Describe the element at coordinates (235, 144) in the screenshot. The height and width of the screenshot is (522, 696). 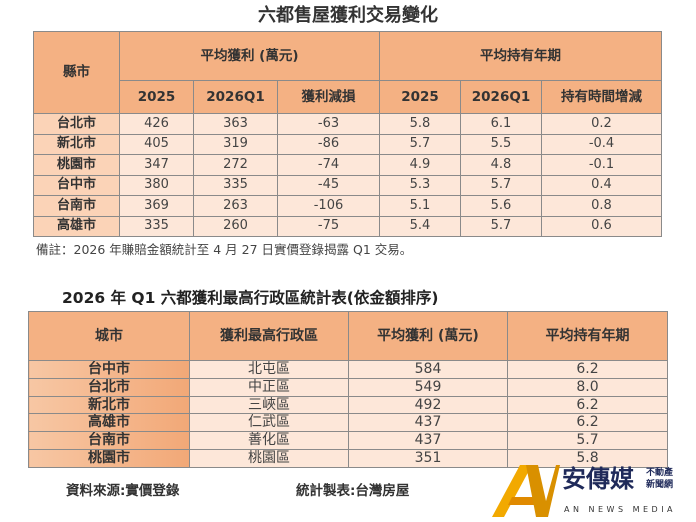
I see `value-cell: 319` at that location.